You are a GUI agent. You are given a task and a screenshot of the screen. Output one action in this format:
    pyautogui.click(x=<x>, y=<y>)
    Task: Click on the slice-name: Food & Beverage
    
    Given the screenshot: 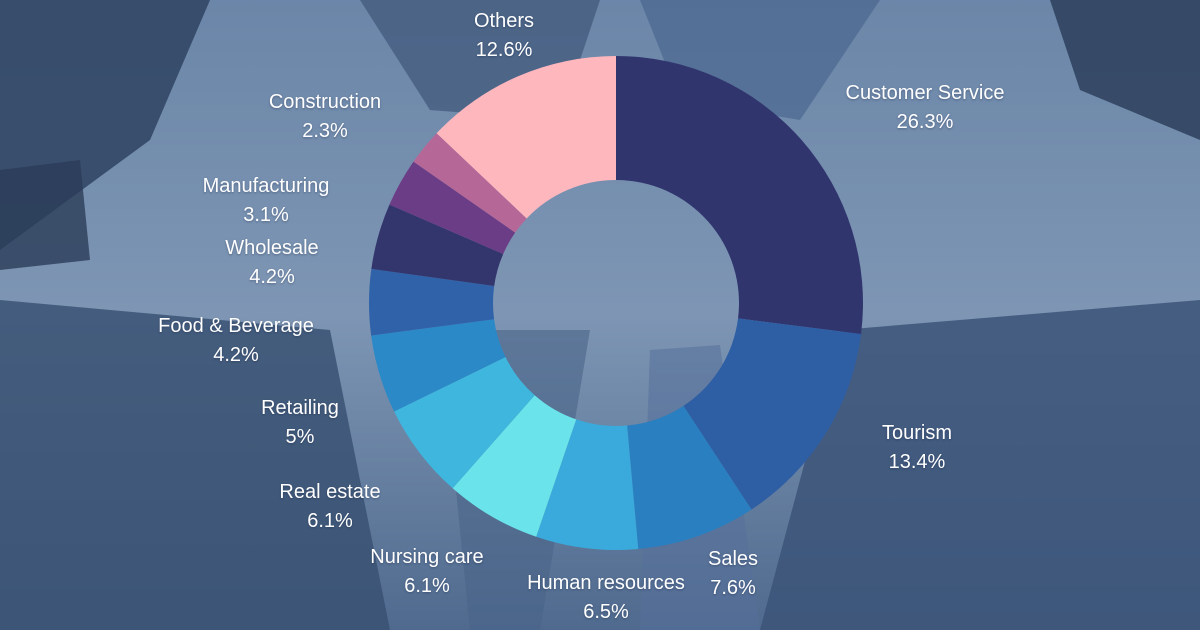 What is the action you would take?
    pyautogui.click(x=236, y=326)
    